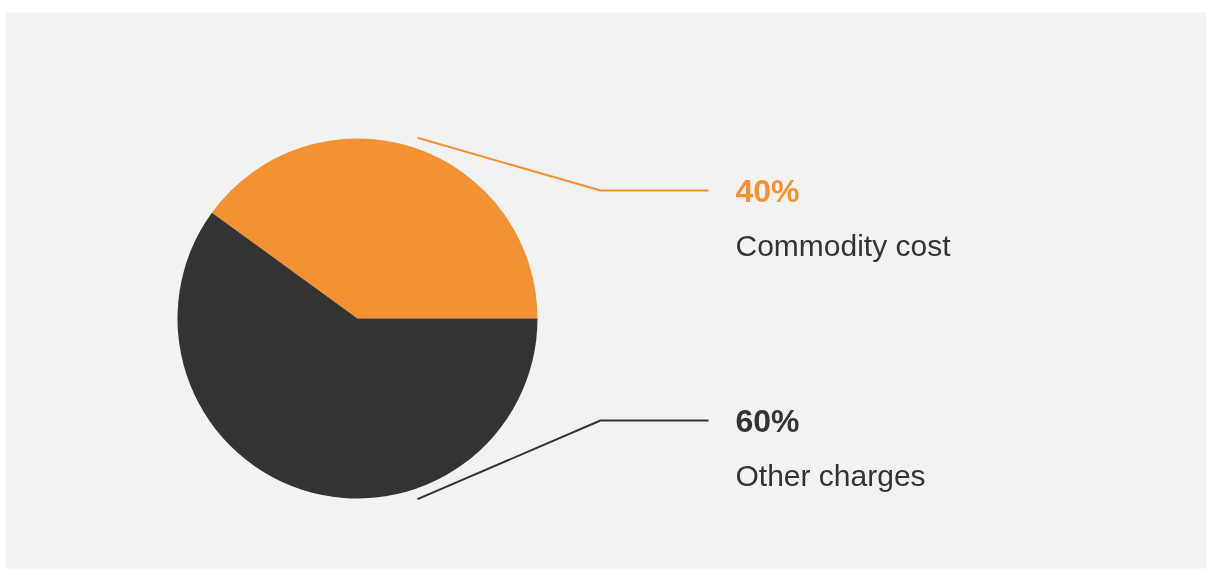  What do you see at coordinates (843, 245) in the screenshot?
I see `slice-label: Commodity cost` at bounding box center [843, 245].